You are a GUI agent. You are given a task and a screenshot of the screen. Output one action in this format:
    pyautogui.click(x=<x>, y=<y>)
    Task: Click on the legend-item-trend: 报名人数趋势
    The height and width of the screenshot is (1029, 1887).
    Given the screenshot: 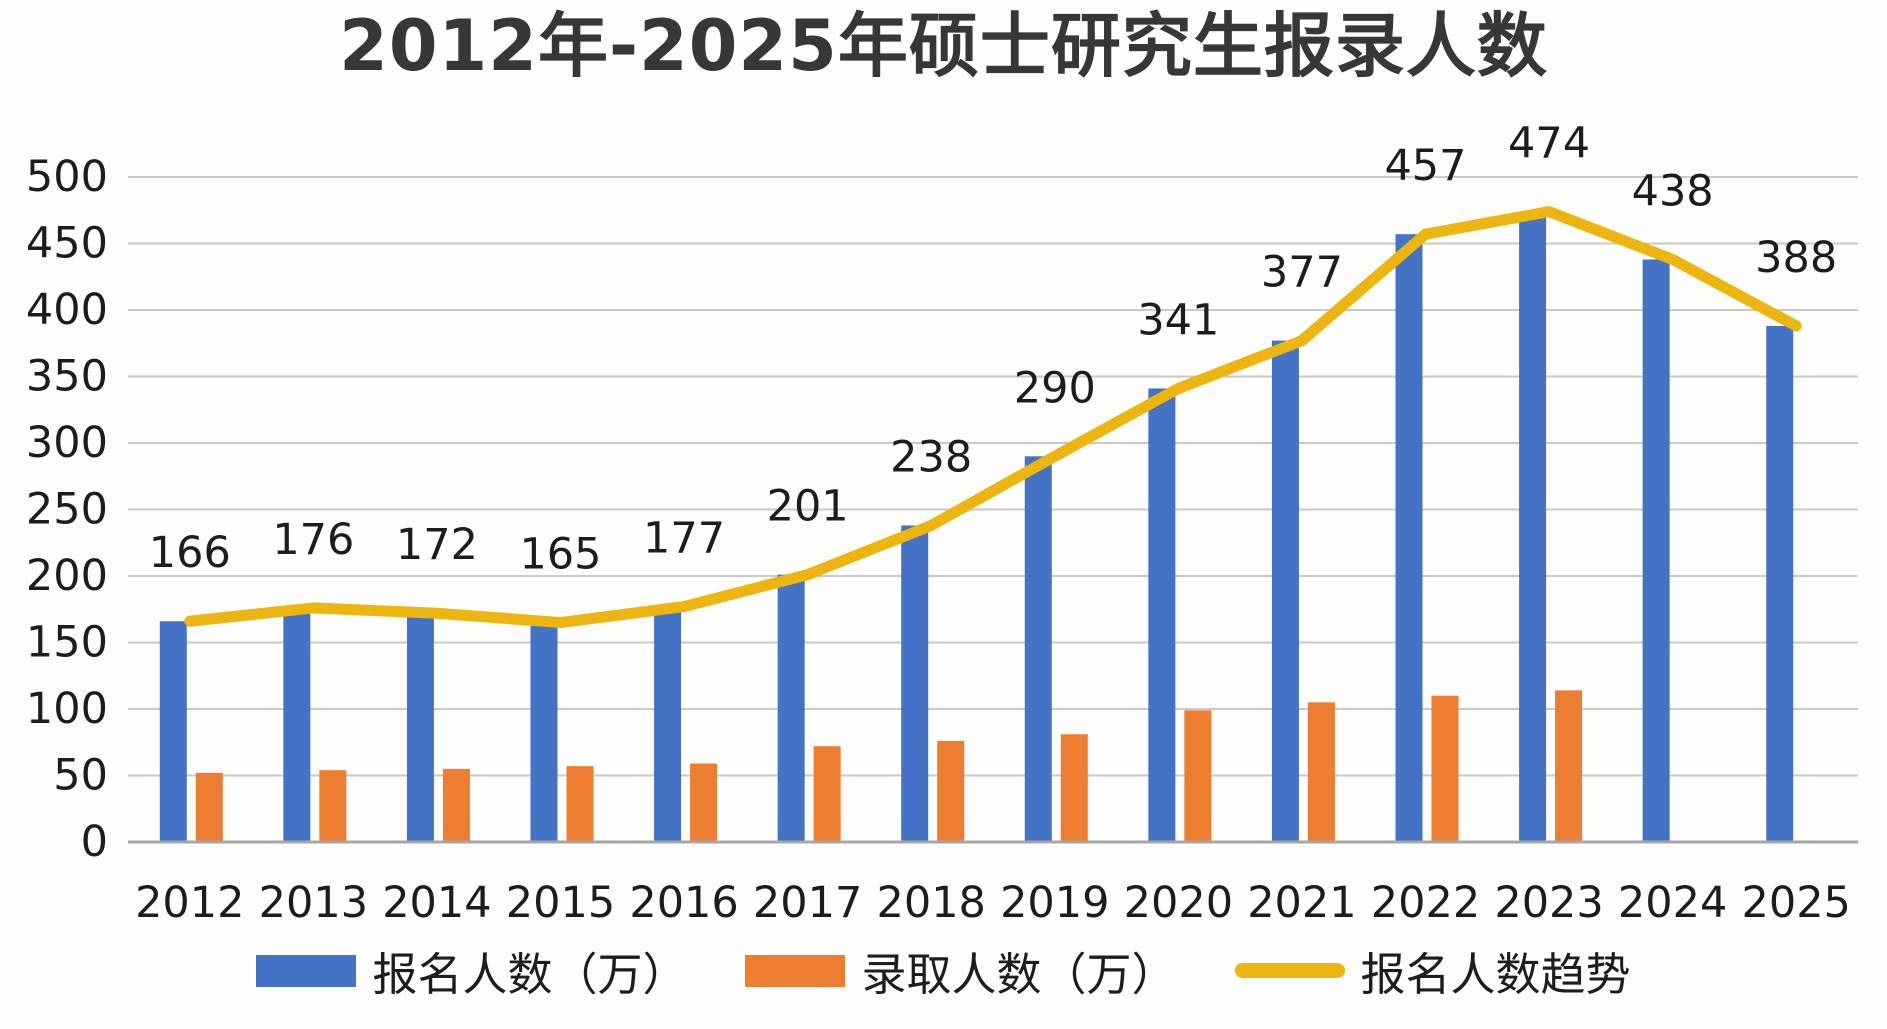 What is the action you would take?
    pyautogui.click(x=1432, y=970)
    